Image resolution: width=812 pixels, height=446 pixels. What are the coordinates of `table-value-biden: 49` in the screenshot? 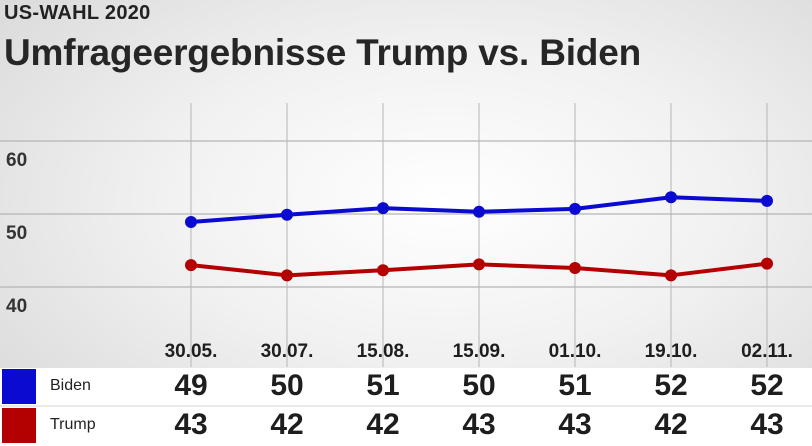 It's located at (191, 385).